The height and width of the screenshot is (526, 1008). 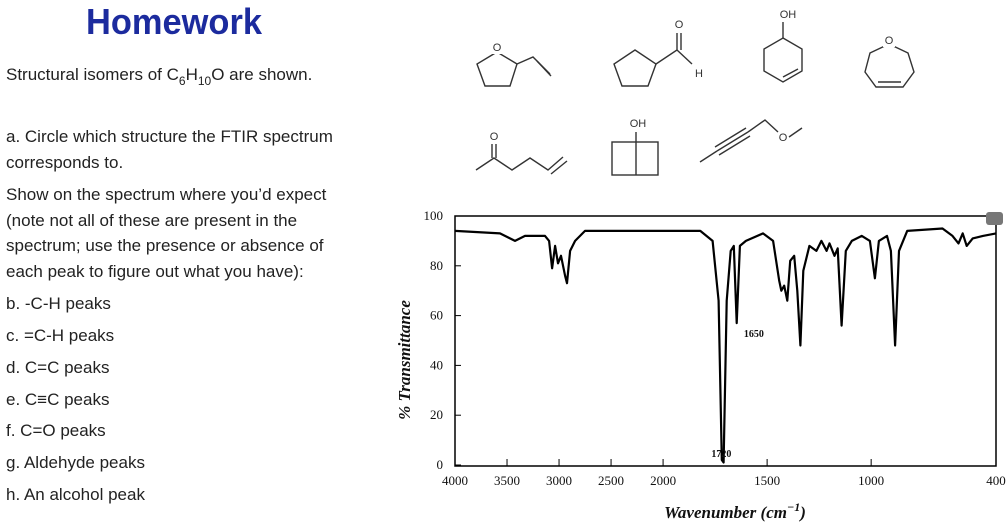 What do you see at coordinates (559, 480) in the screenshot?
I see `x-tick-label: 3000` at bounding box center [559, 480].